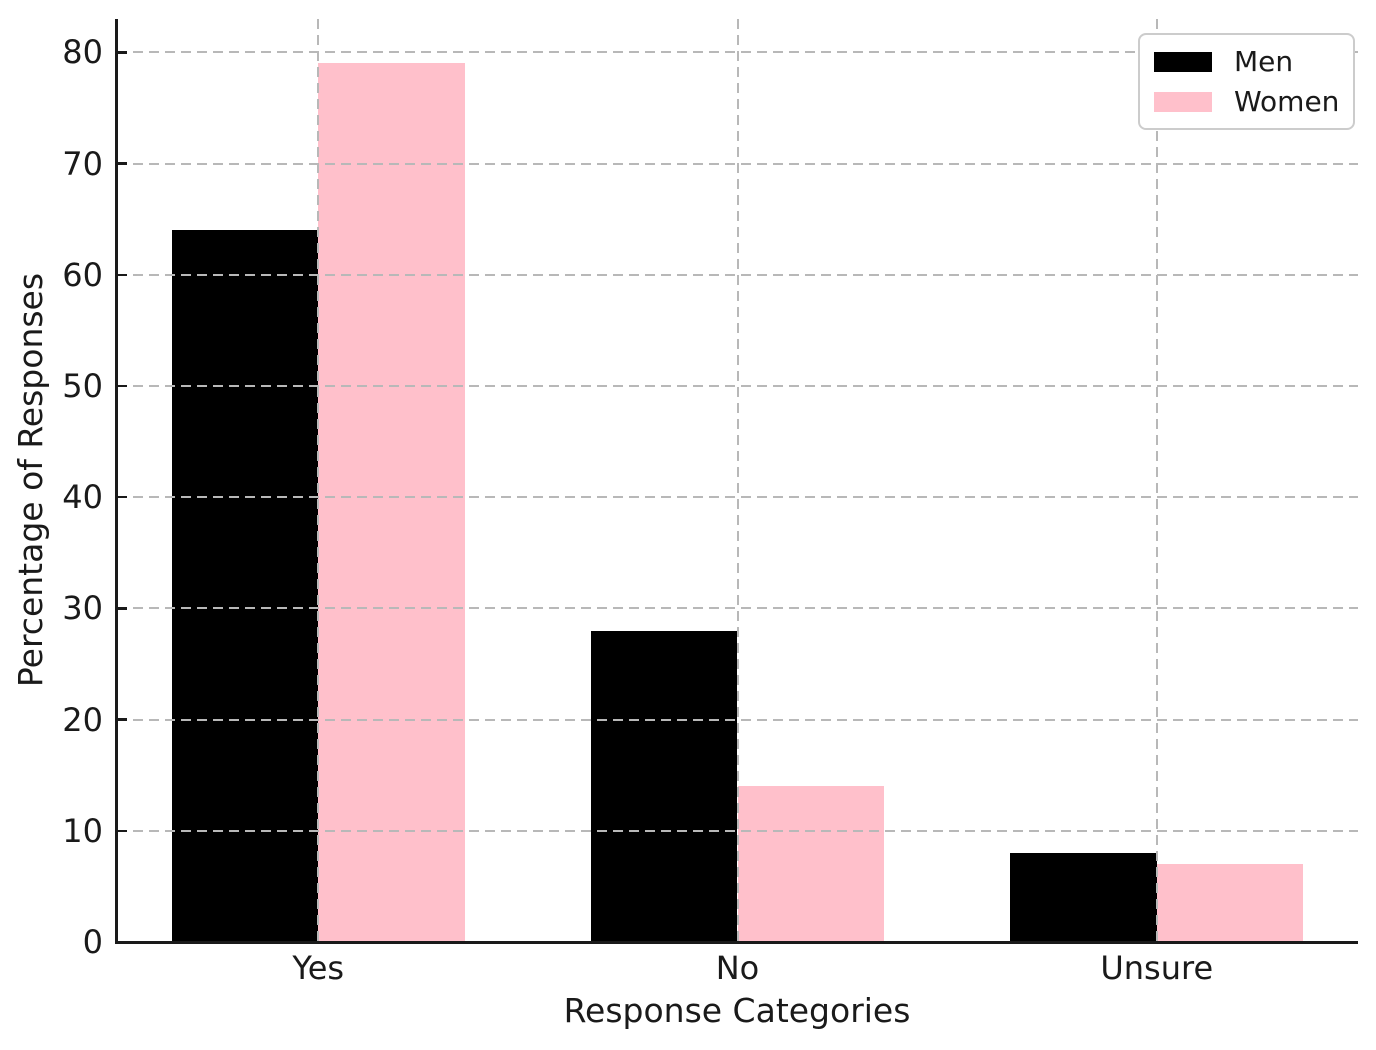 This screenshot has width=1376, height=1050. I want to click on ytick-label-30: 30, so click(82, 608).